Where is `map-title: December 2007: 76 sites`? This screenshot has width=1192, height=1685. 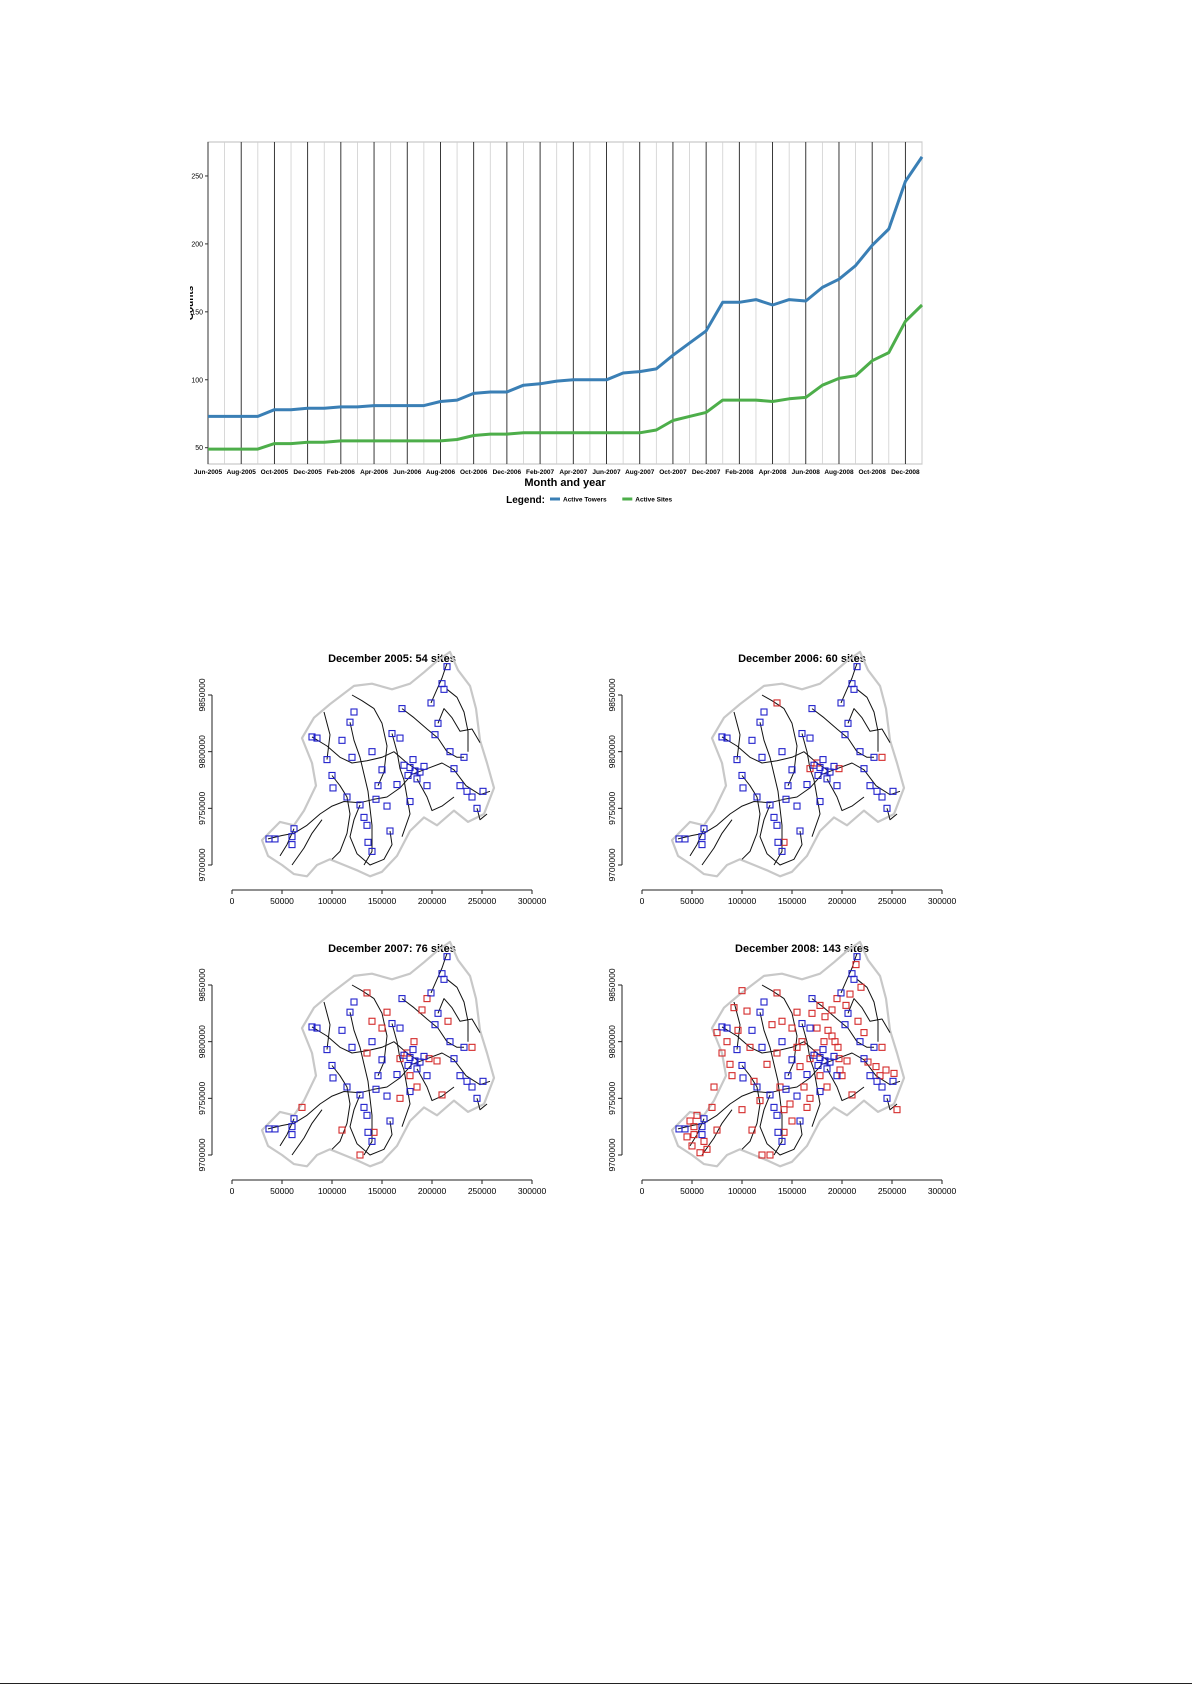 map-title: December 2007: 76 sites is located at coordinates (392, 949).